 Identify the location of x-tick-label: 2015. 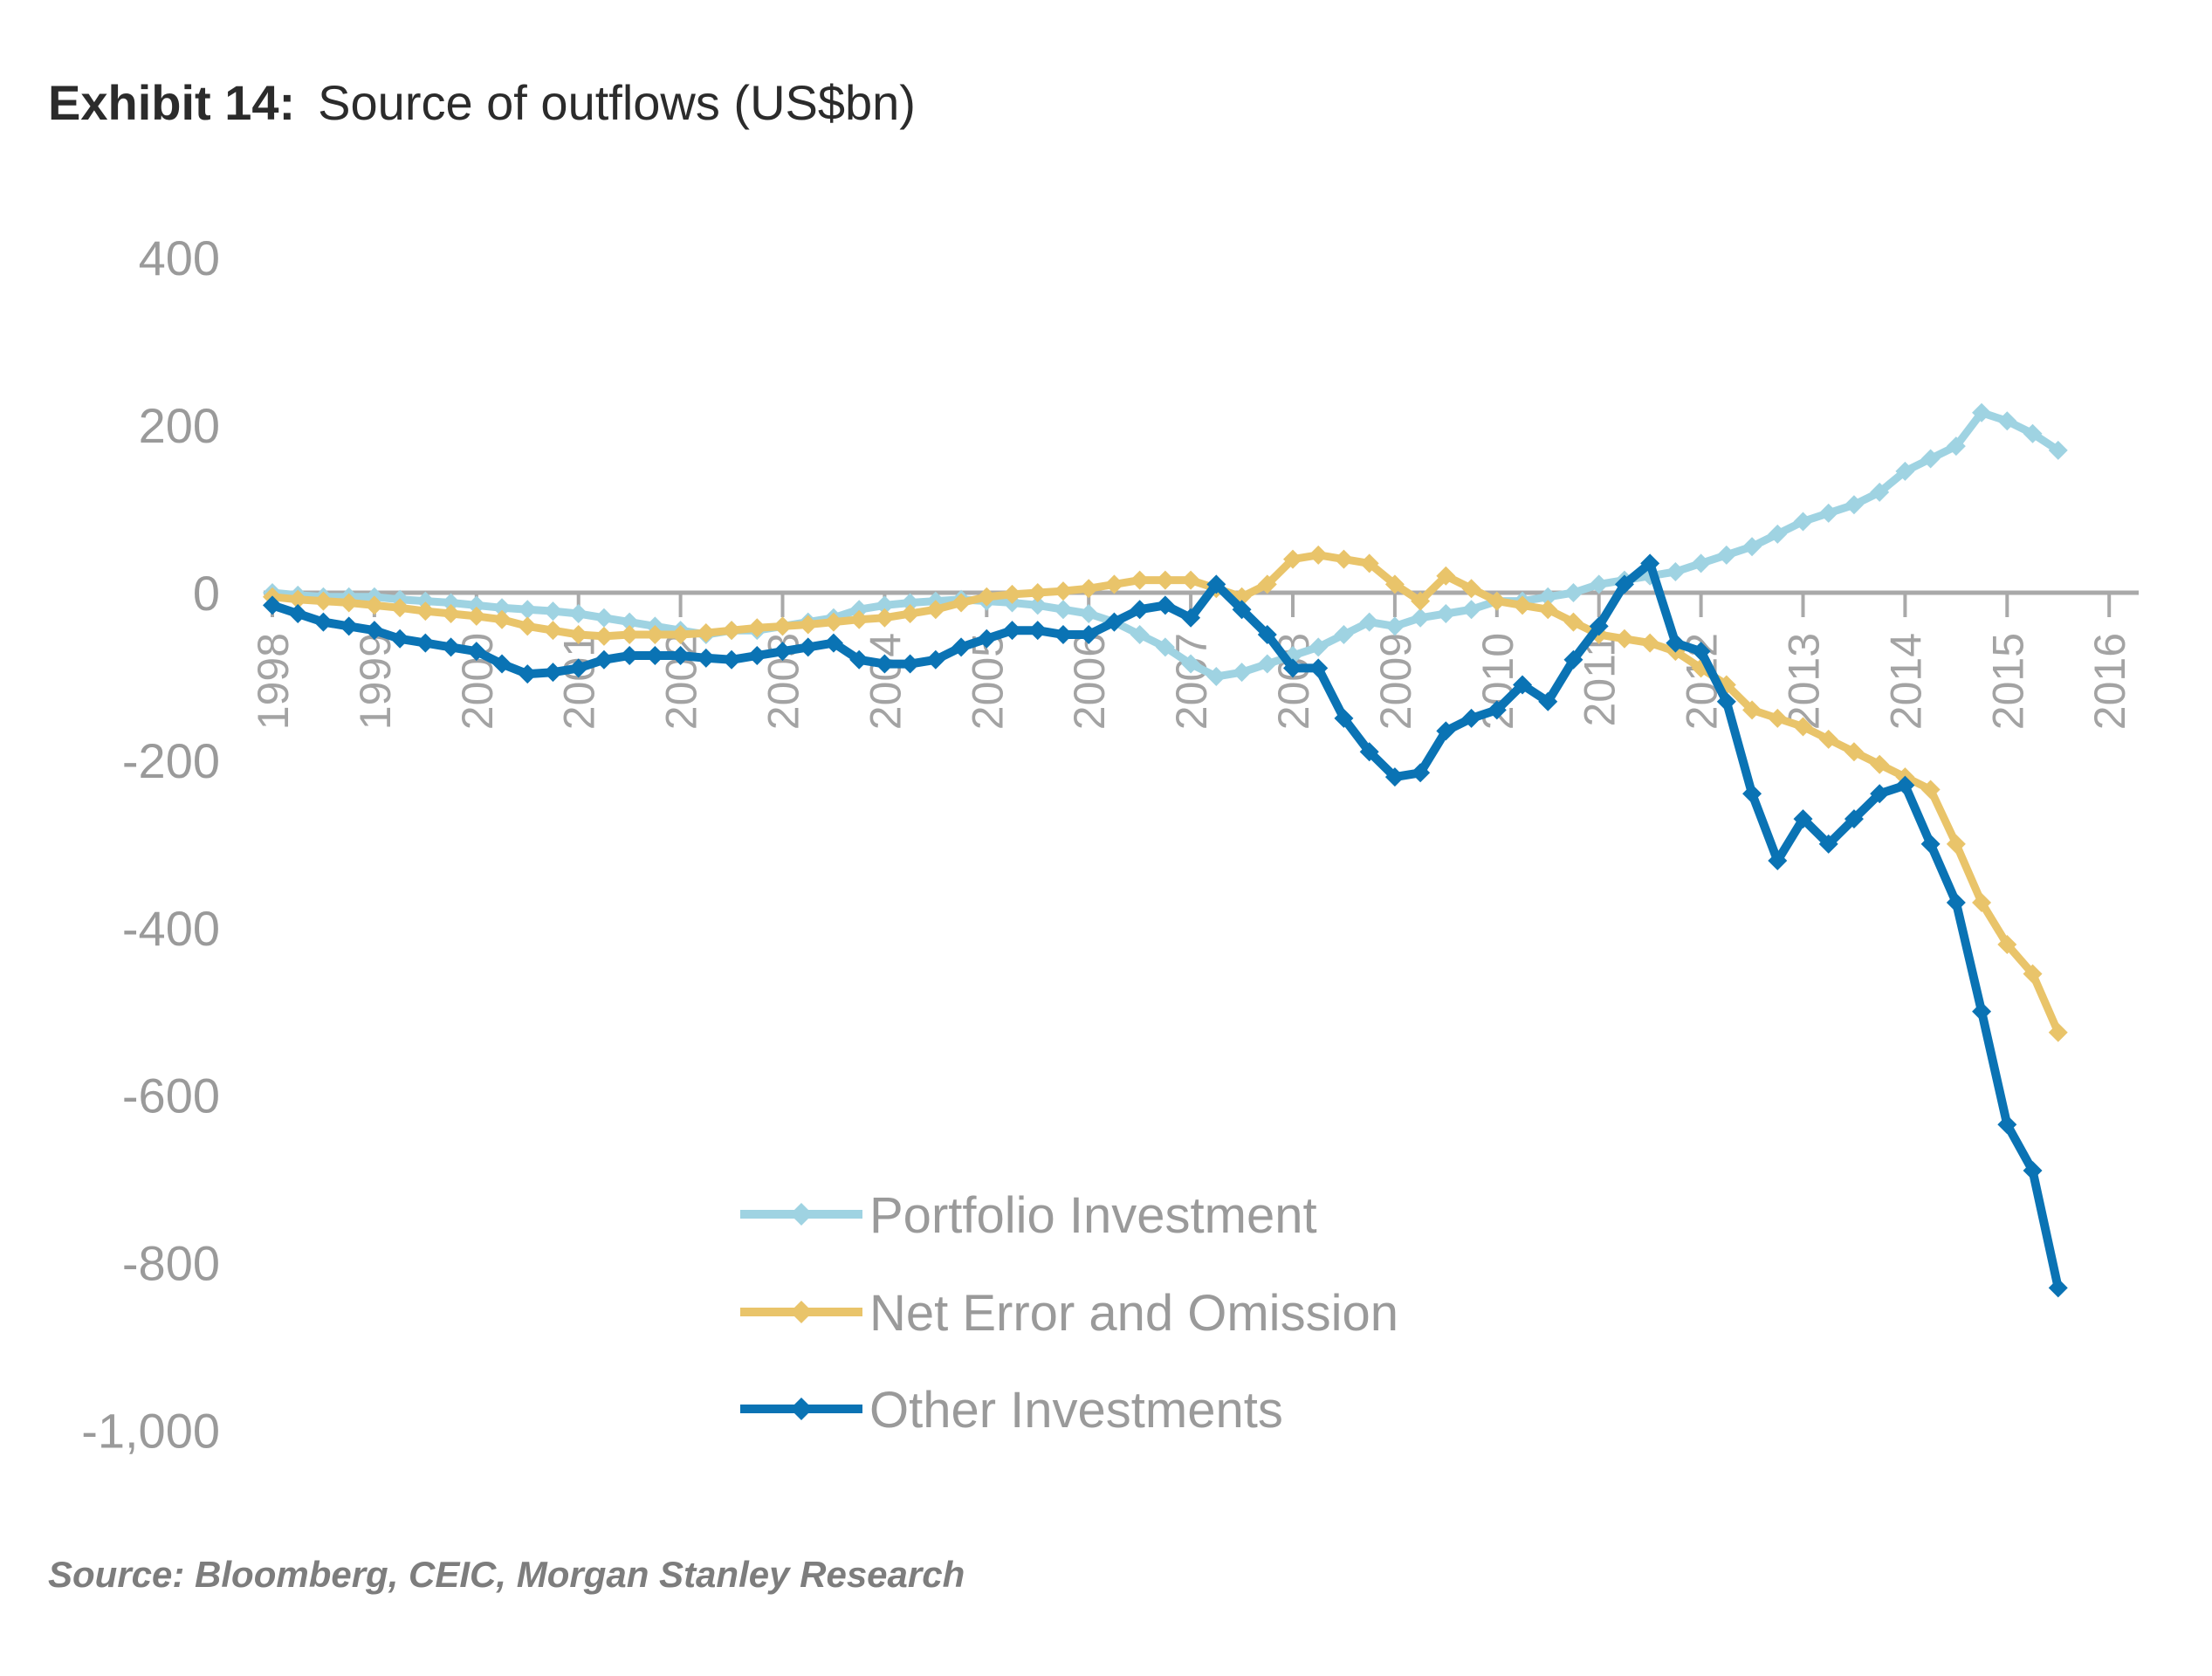
(2007, 681).